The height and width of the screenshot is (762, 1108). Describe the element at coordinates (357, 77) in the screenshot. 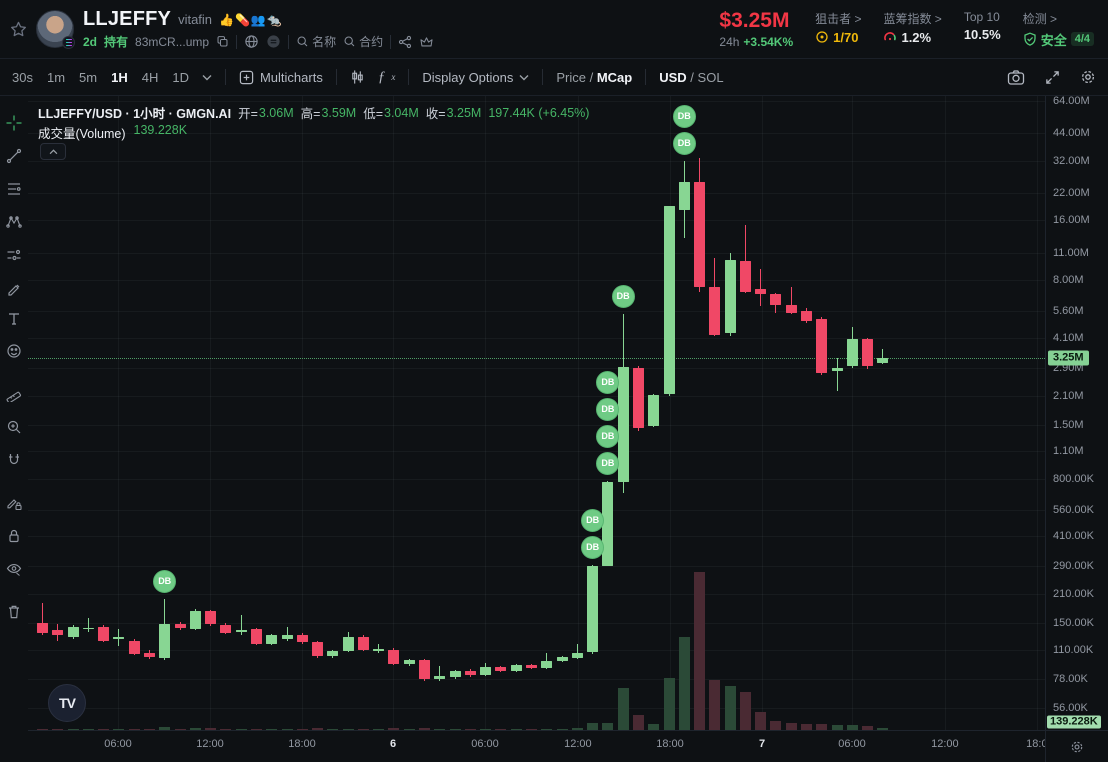

I see `candle-style-button` at that location.